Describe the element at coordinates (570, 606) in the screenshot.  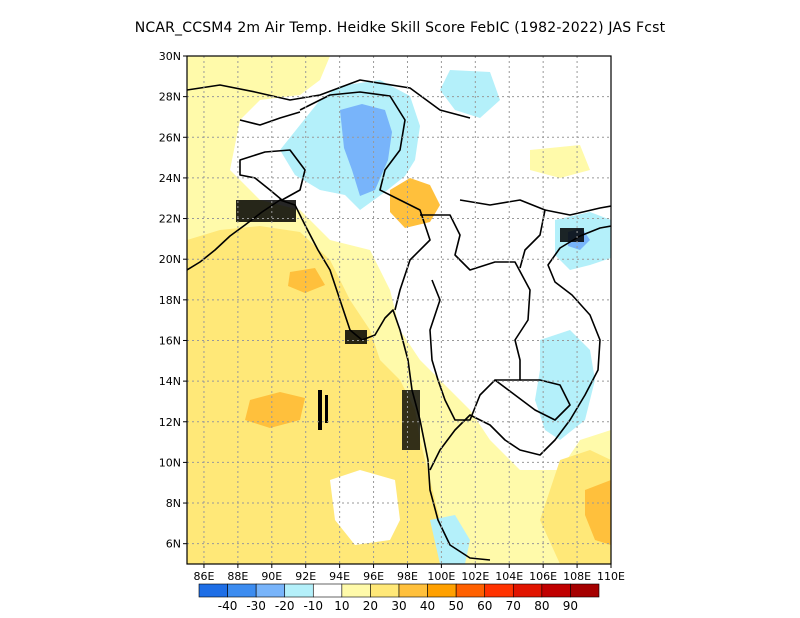
I see `colorbar-label: 90` at that location.